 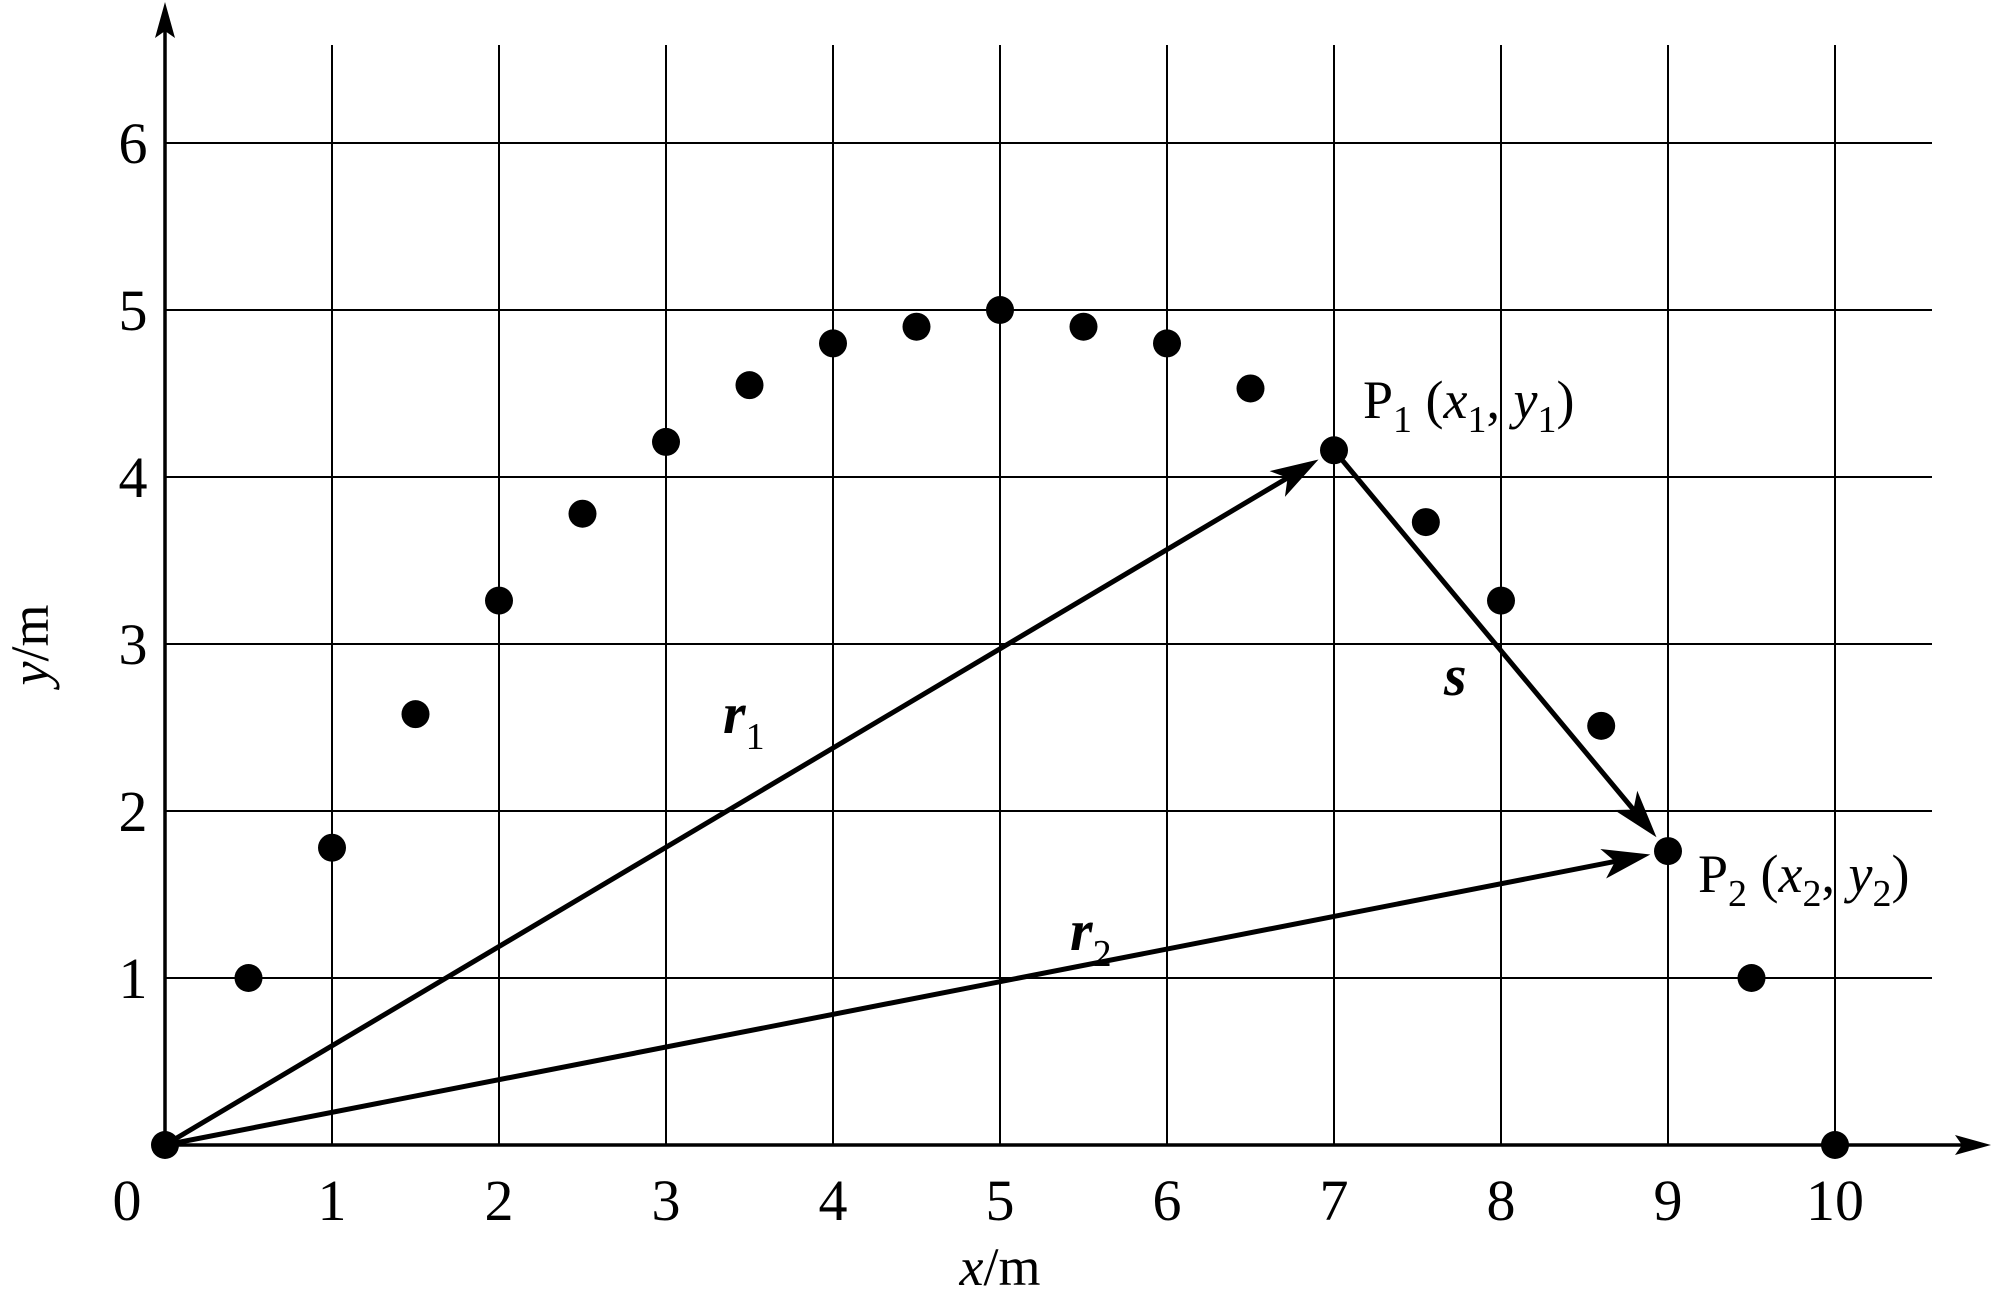 I want to click on p2-yvar: y, so click(x=1858, y=874).